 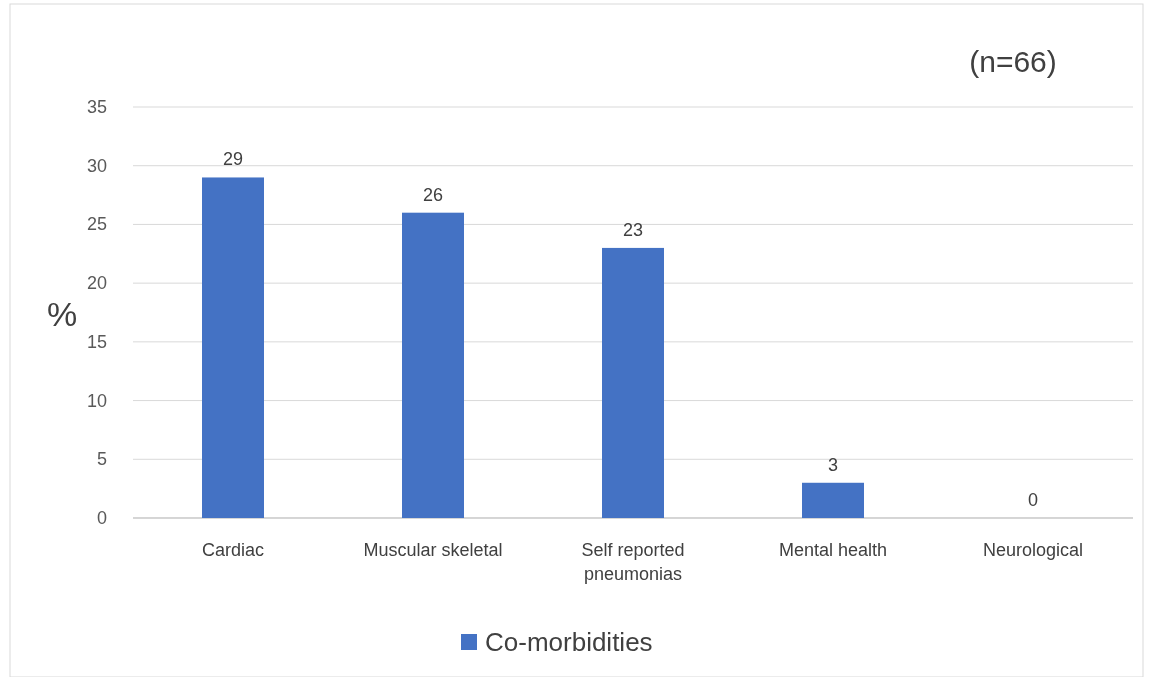 What do you see at coordinates (96, 107) in the screenshot?
I see `y-tick-label: 35` at bounding box center [96, 107].